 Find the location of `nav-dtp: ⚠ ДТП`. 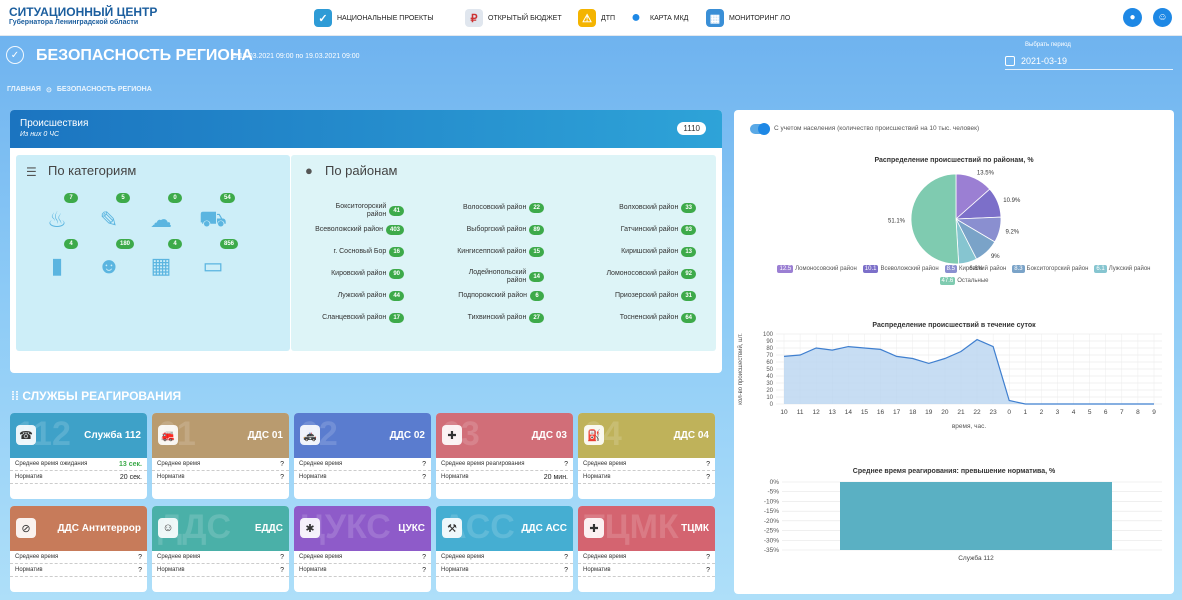

nav-dtp: ⚠ ДТП is located at coordinates (596, 18).